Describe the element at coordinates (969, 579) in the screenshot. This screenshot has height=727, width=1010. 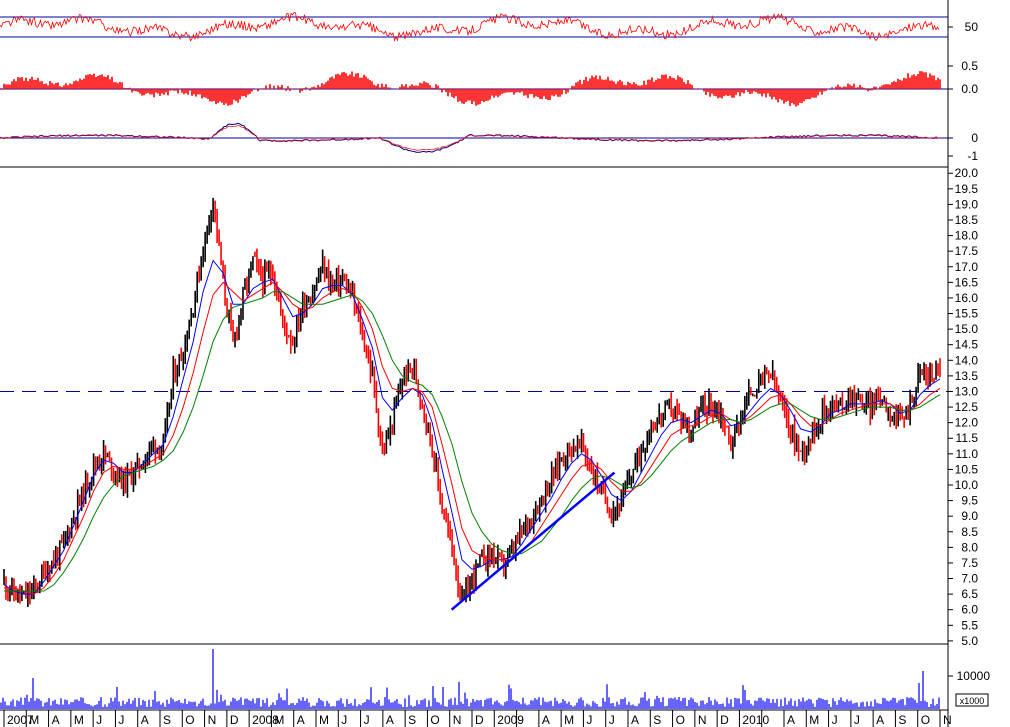
I see `price-tick-label: 7.0` at that location.